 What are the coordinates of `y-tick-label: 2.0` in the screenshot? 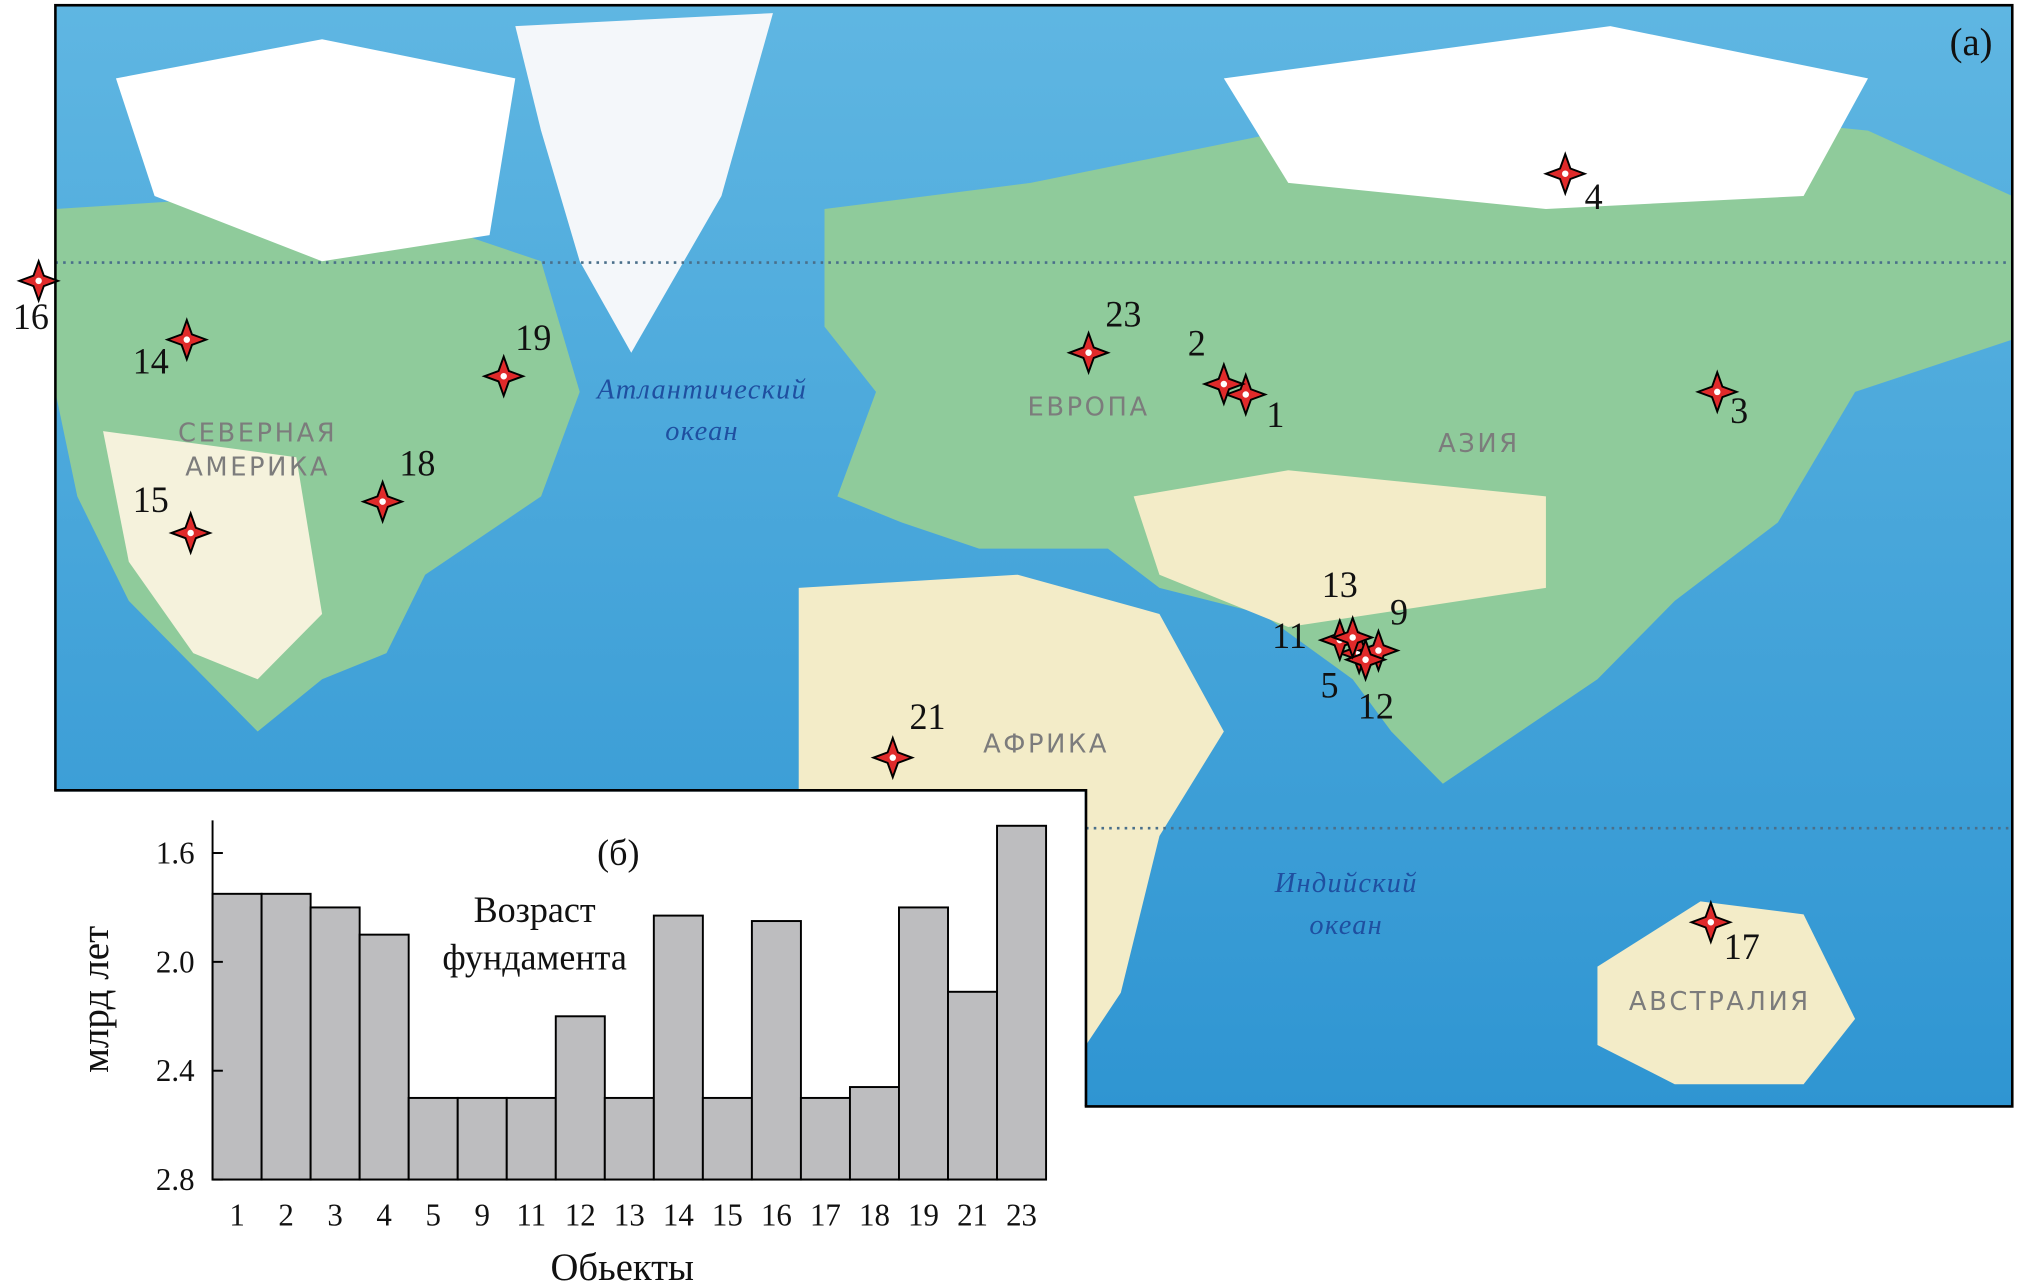 It's located at (175, 961).